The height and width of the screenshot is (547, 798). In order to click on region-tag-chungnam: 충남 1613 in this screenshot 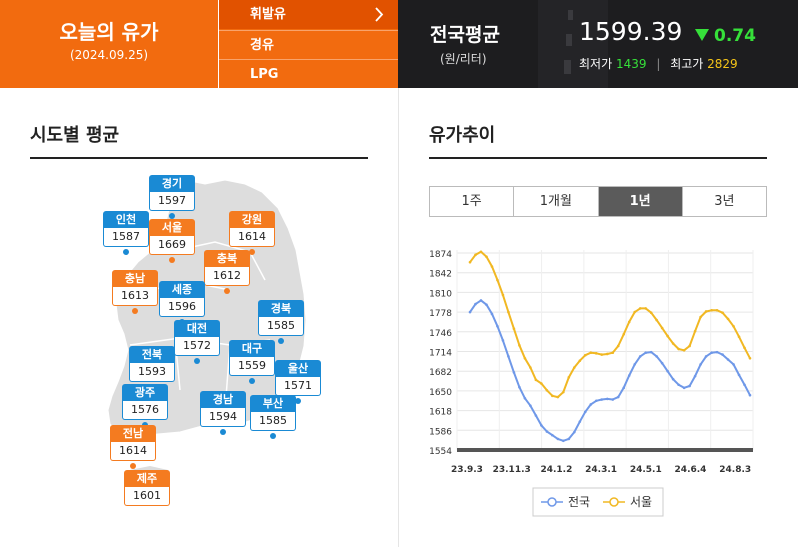, I will do `click(135, 292)`.